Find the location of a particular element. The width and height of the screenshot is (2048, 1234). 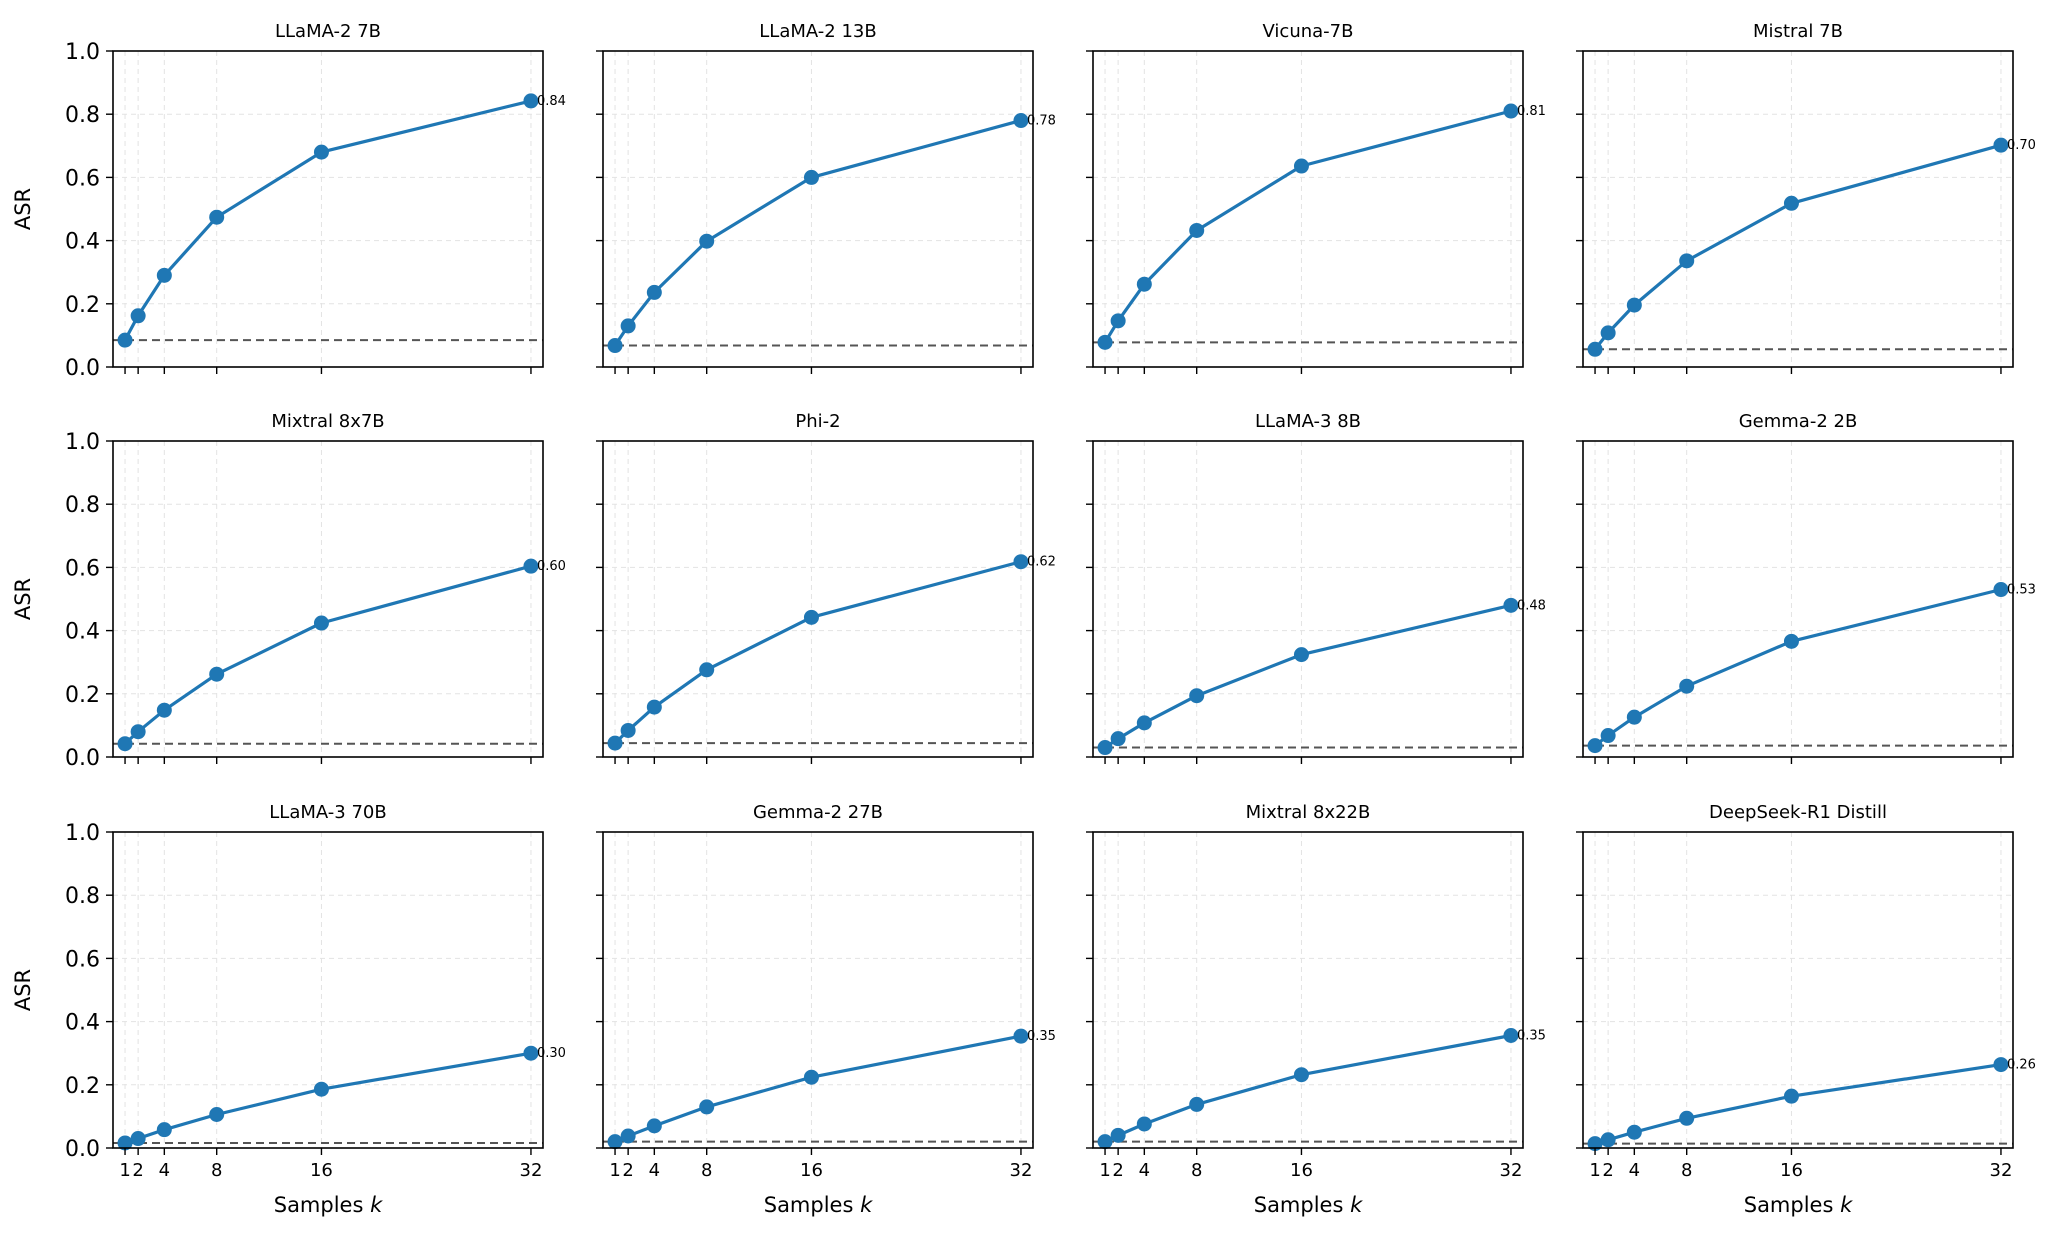

subplot-title: DeepSeek-R1 Distill is located at coordinates (1798, 812).